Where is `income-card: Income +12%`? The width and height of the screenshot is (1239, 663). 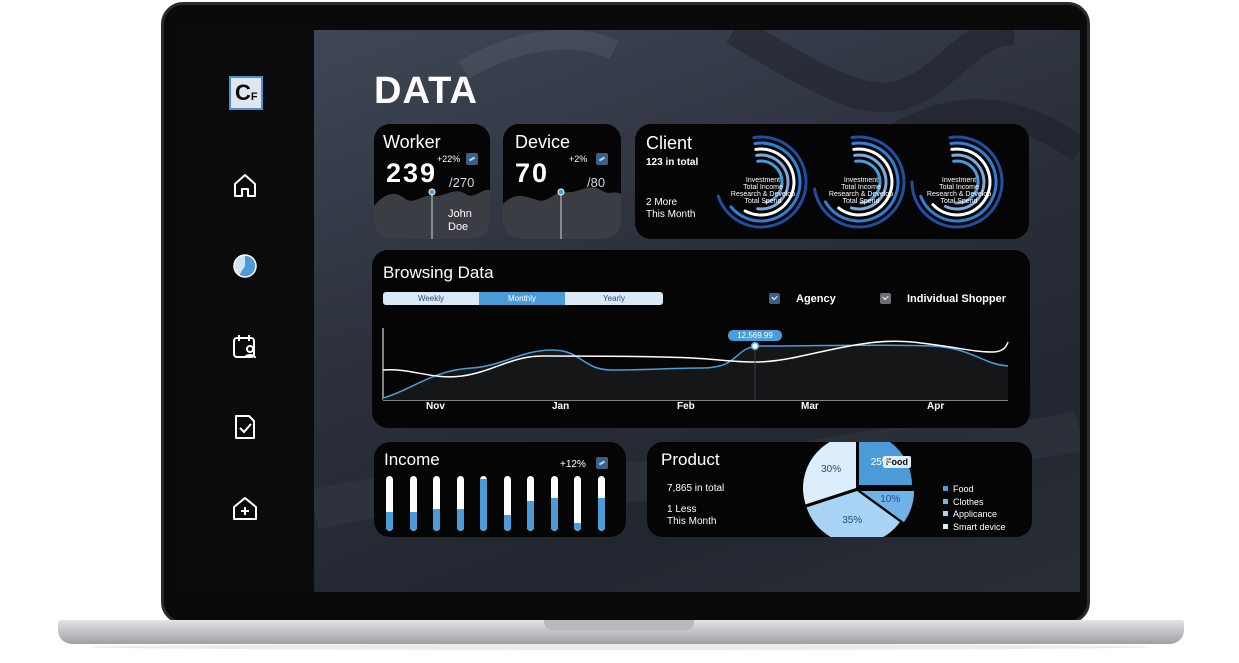 income-card: Income +12% is located at coordinates (500, 489).